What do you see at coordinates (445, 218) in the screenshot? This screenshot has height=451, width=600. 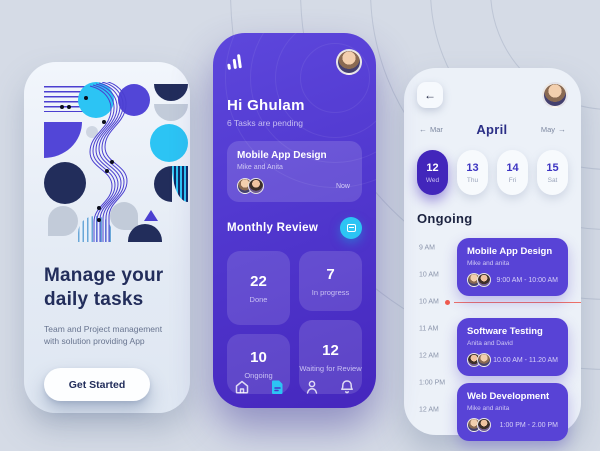 I see `ongoing-section-title: Ongoing` at bounding box center [445, 218].